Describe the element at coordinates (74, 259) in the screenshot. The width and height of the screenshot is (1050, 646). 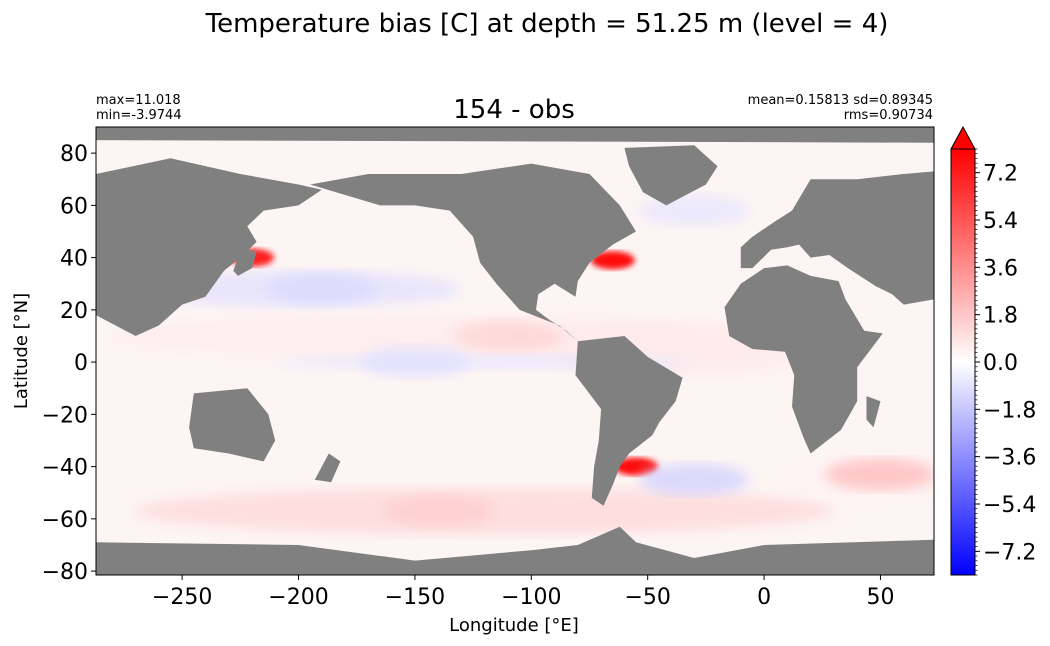
I see `y-tick-label: 40` at that location.